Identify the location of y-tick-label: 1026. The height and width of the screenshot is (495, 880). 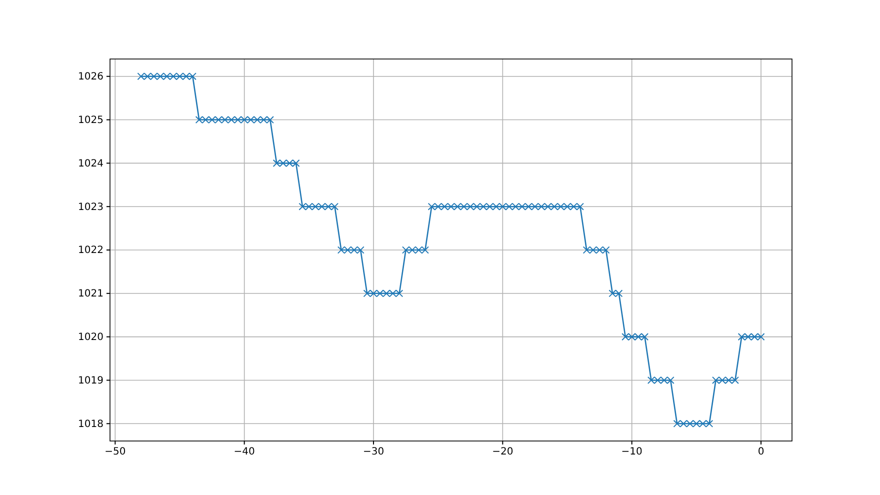
(91, 77).